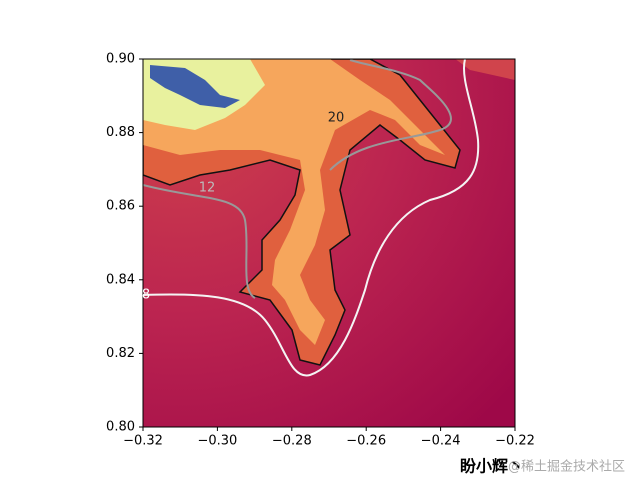  I want to click on y-tick-label: 0.84, so click(120, 279).